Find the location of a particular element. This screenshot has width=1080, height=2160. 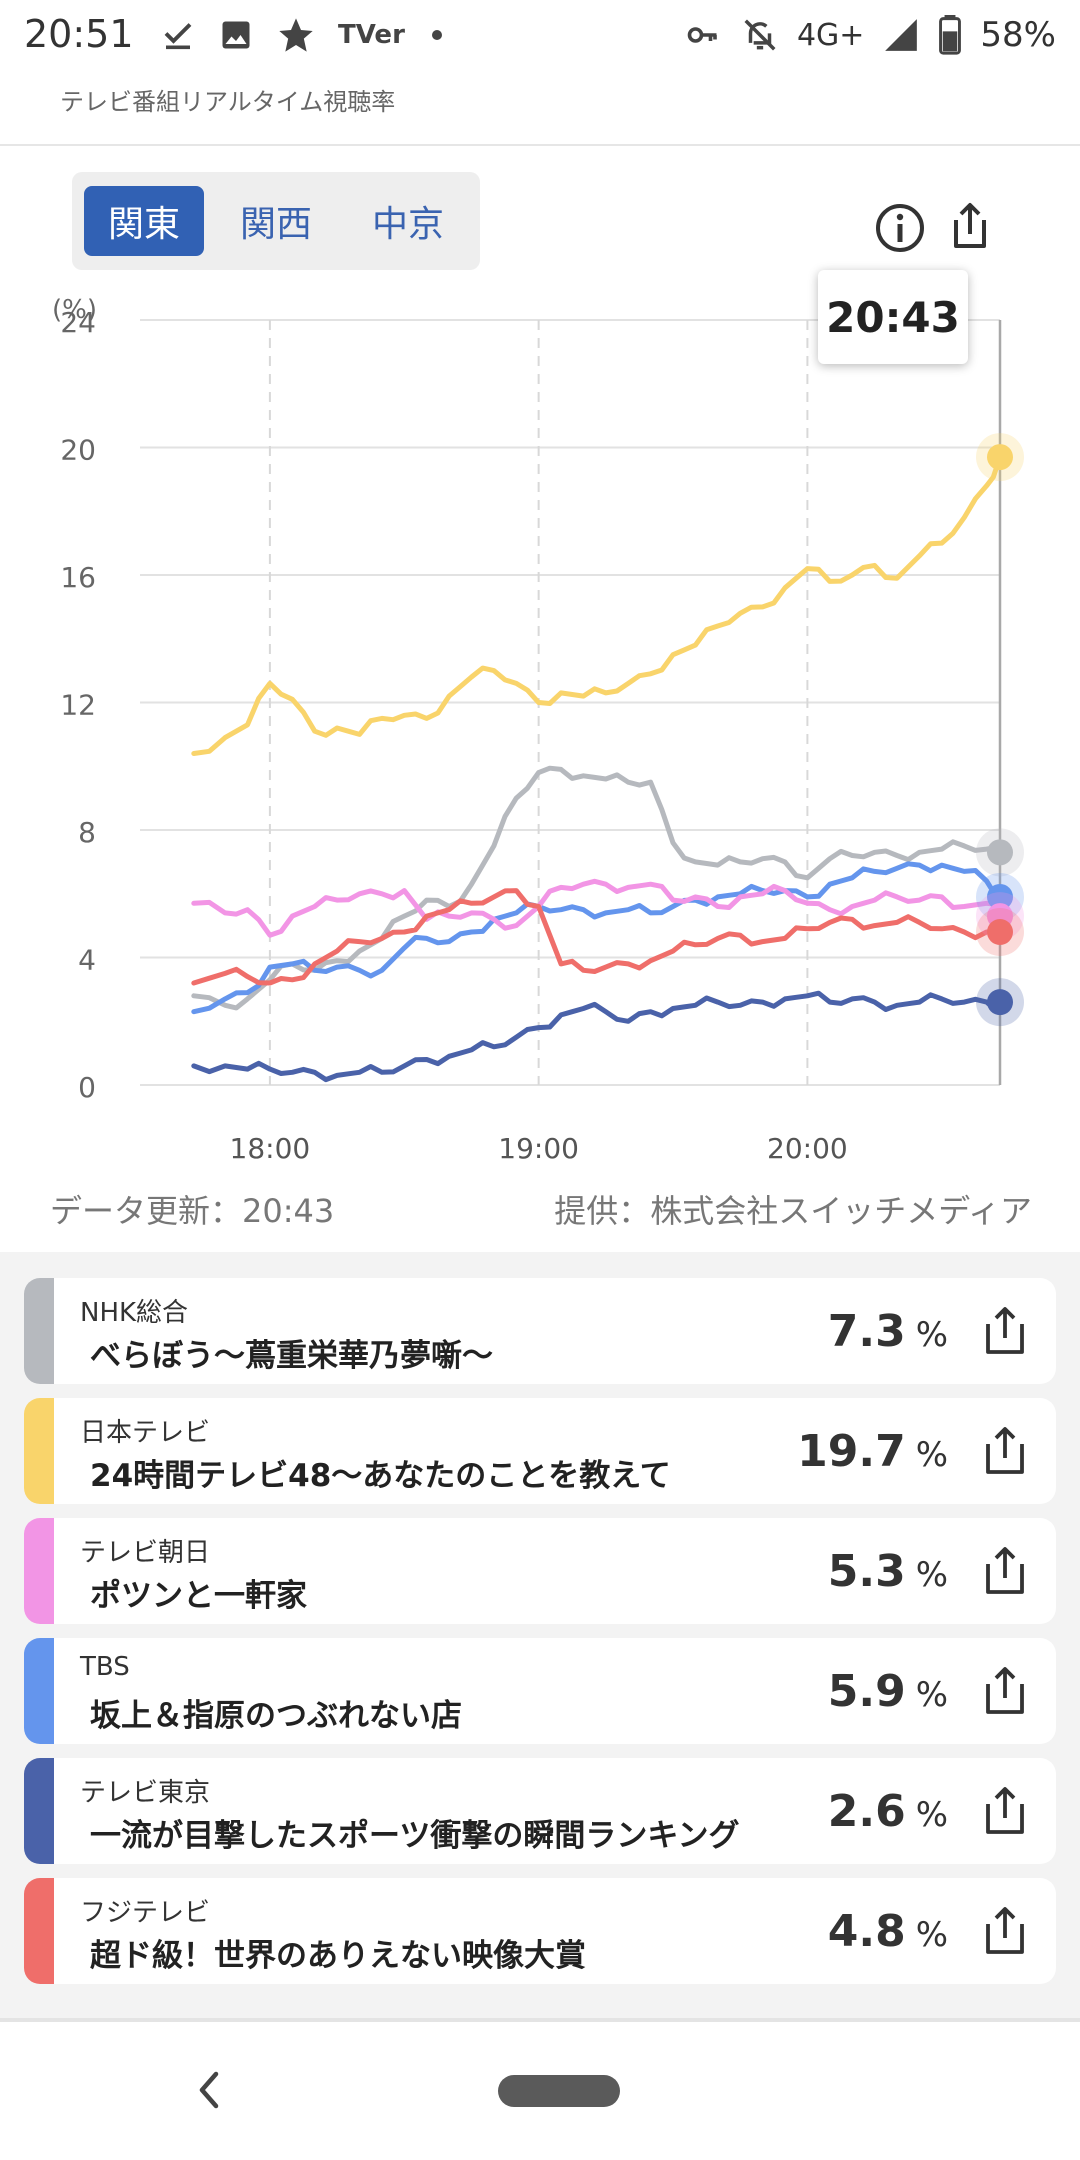

status-time: 20:51 is located at coordinates (79, 34).